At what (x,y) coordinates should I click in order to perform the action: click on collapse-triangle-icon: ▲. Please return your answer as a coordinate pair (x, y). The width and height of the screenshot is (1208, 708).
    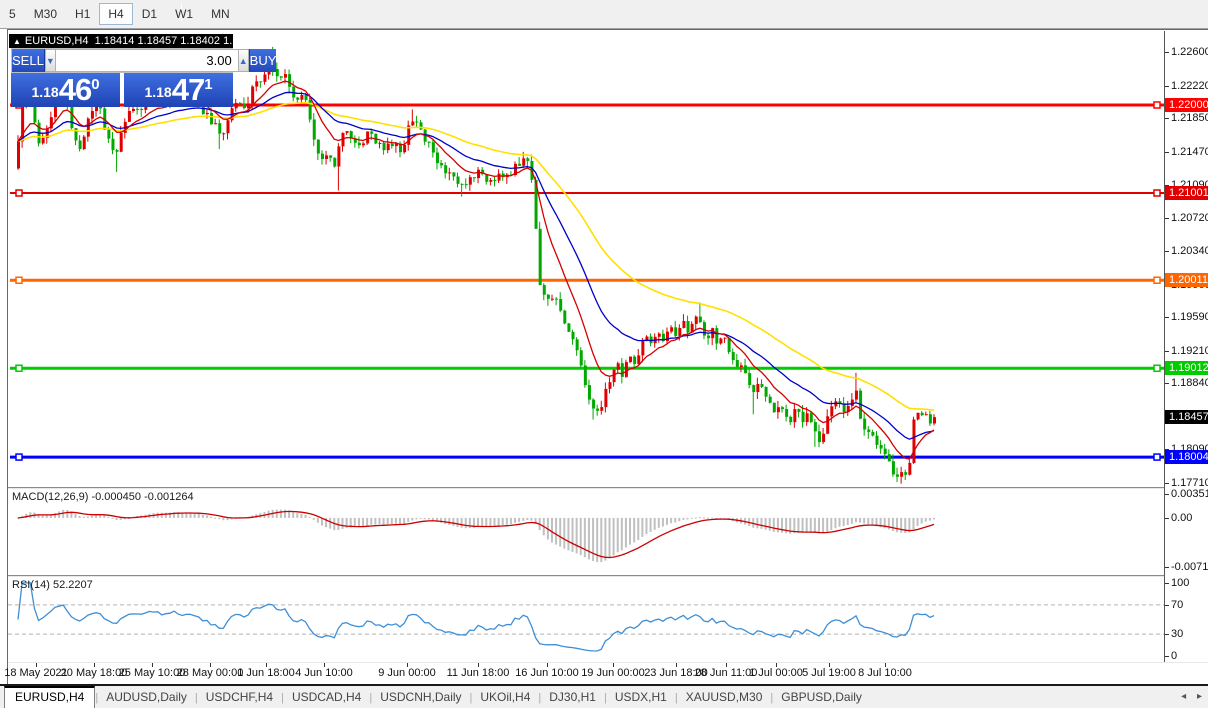
    Looking at the image, I should click on (17, 41).